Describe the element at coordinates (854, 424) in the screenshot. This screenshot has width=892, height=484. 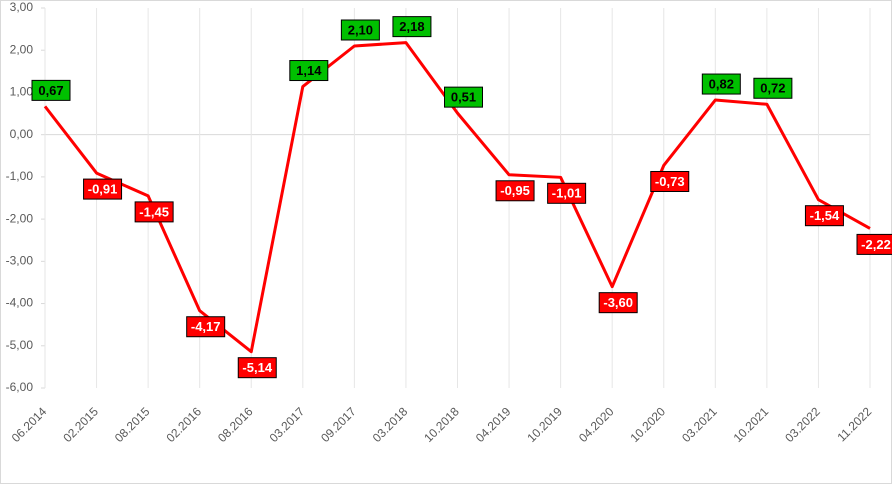
I see `x-tick-label: 11.2022` at that location.